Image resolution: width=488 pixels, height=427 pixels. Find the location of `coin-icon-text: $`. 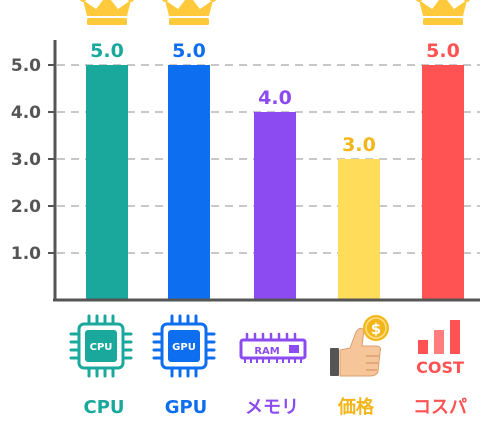

coin-icon-text: $ is located at coordinates (376, 329).